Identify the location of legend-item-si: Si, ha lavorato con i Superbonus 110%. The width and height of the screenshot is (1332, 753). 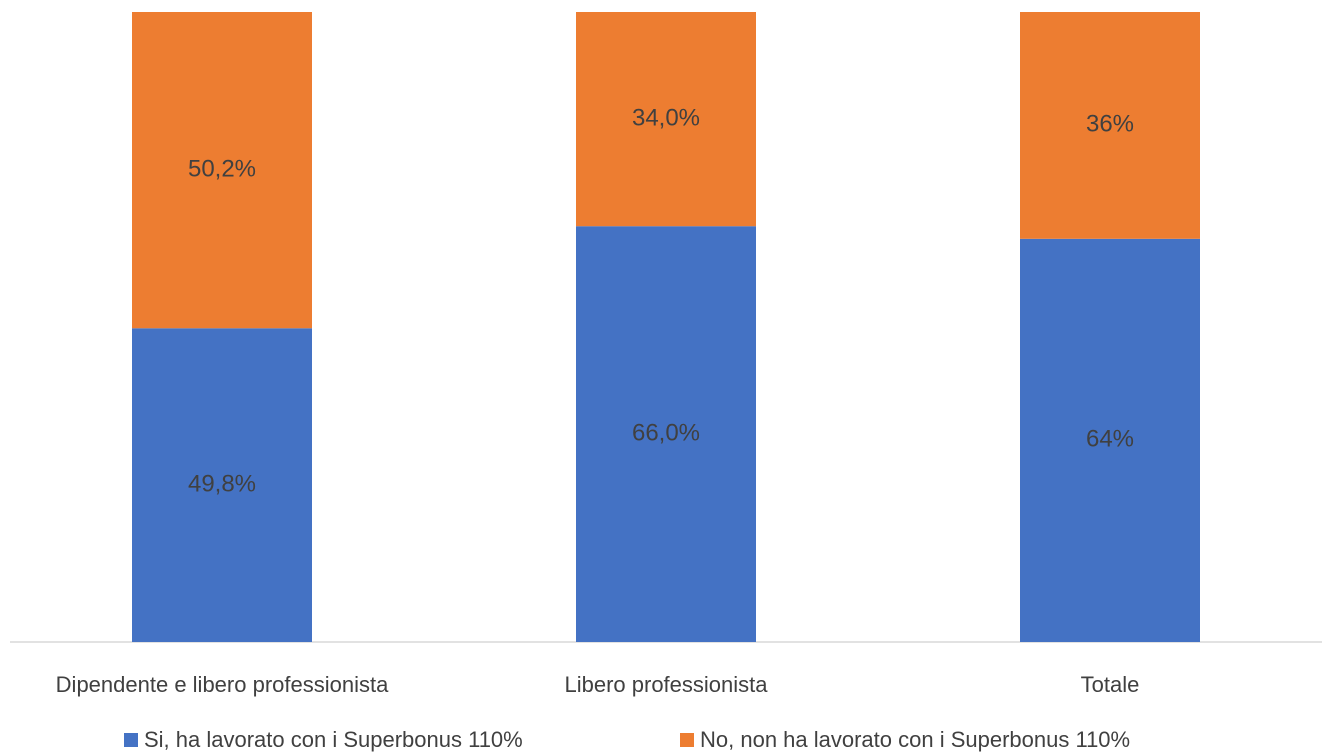
(323, 740).